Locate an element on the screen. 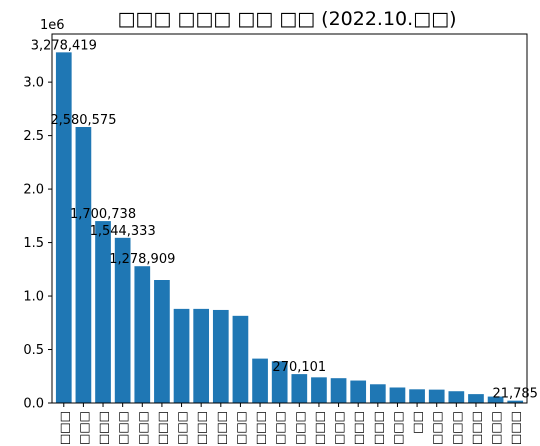  y-tick-label: 2.0 is located at coordinates (33, 190).